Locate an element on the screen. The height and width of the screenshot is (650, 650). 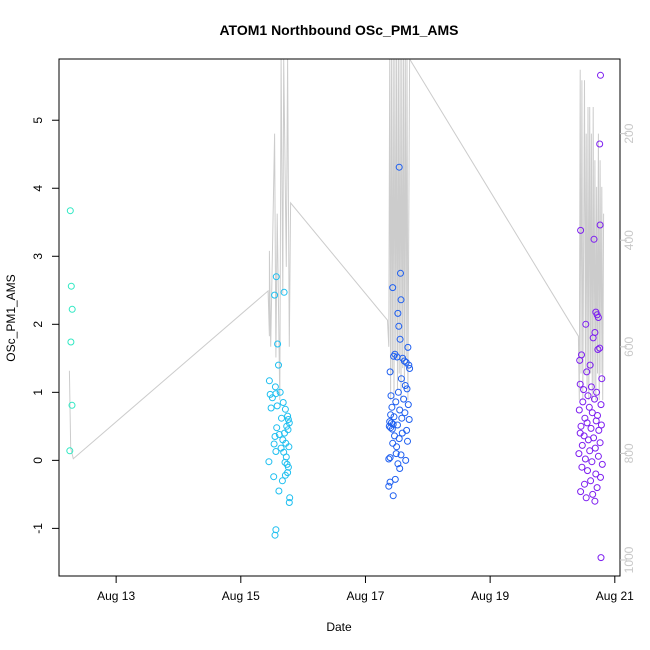
x-tick-label: Aug 13 is located at coordinates (116, 596).